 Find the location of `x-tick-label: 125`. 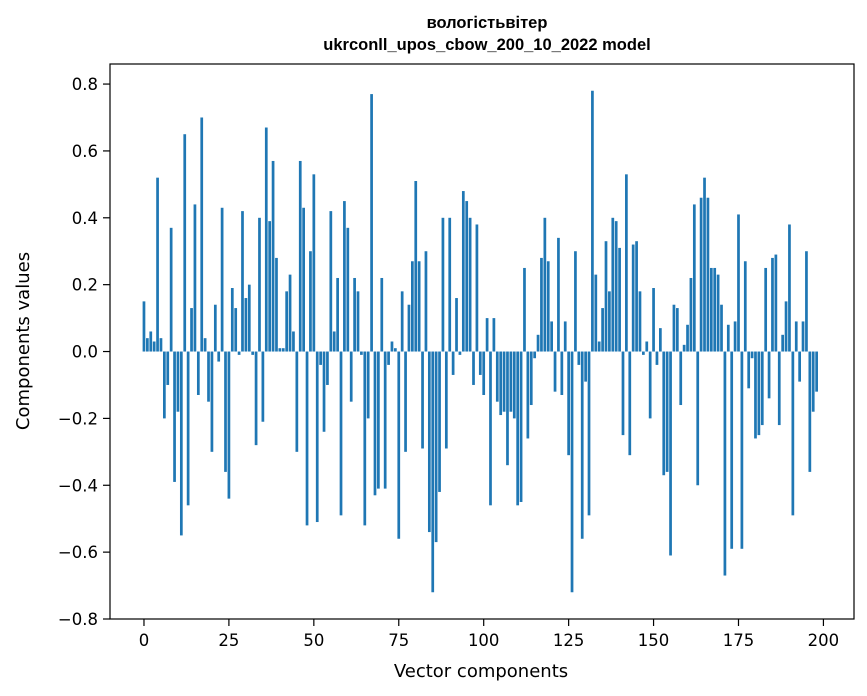

x-tick-label: 125 is located at coordinates (569, 640).